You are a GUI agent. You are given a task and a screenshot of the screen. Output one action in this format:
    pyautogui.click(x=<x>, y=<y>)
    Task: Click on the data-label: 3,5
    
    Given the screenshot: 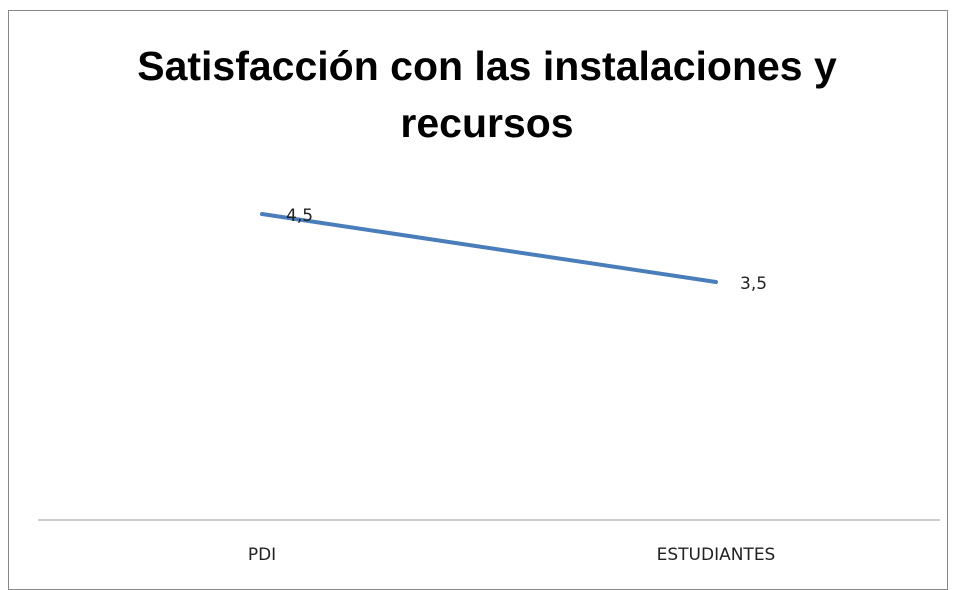 What is the action you would take?
    pyautogui.click(x=753, y=284)
    